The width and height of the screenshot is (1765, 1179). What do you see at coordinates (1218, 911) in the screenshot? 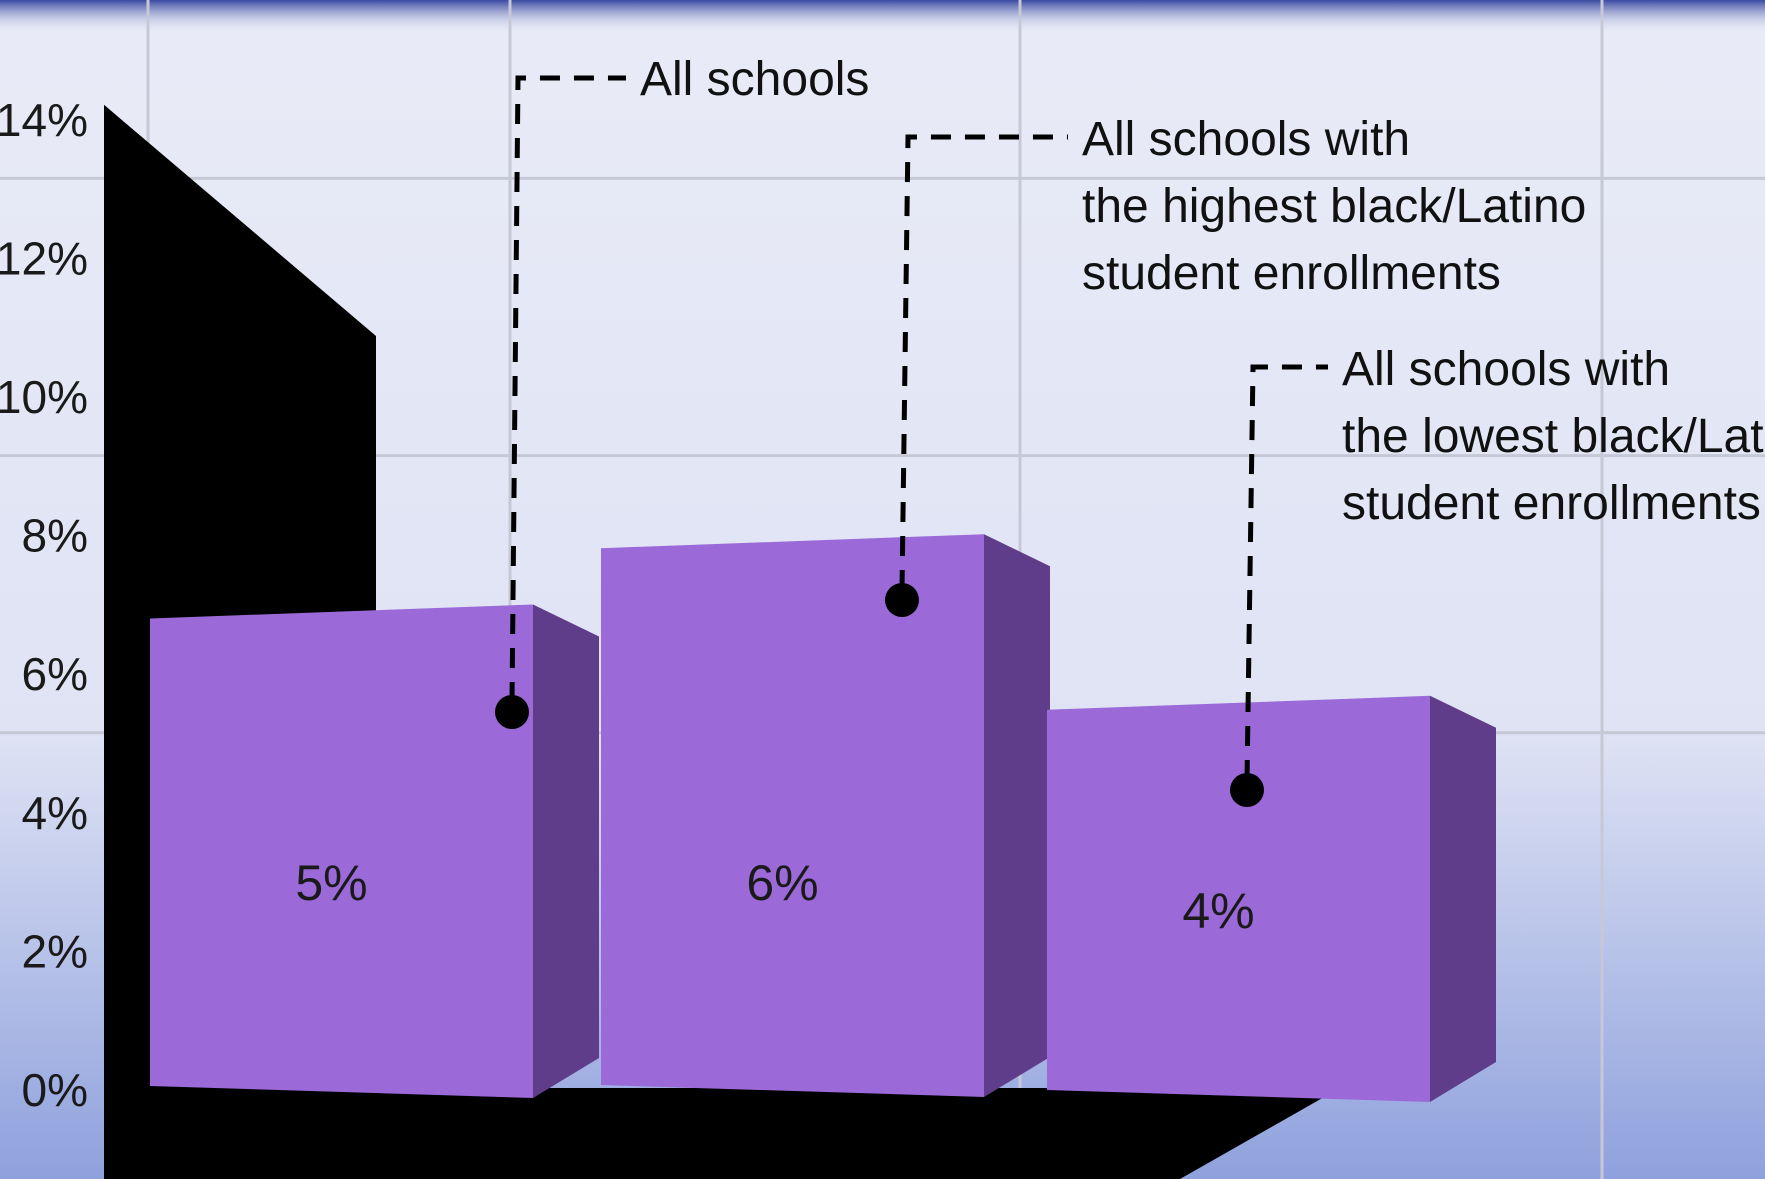
I see `bar-value-label: 4%` at bounding box center [1218, 911].